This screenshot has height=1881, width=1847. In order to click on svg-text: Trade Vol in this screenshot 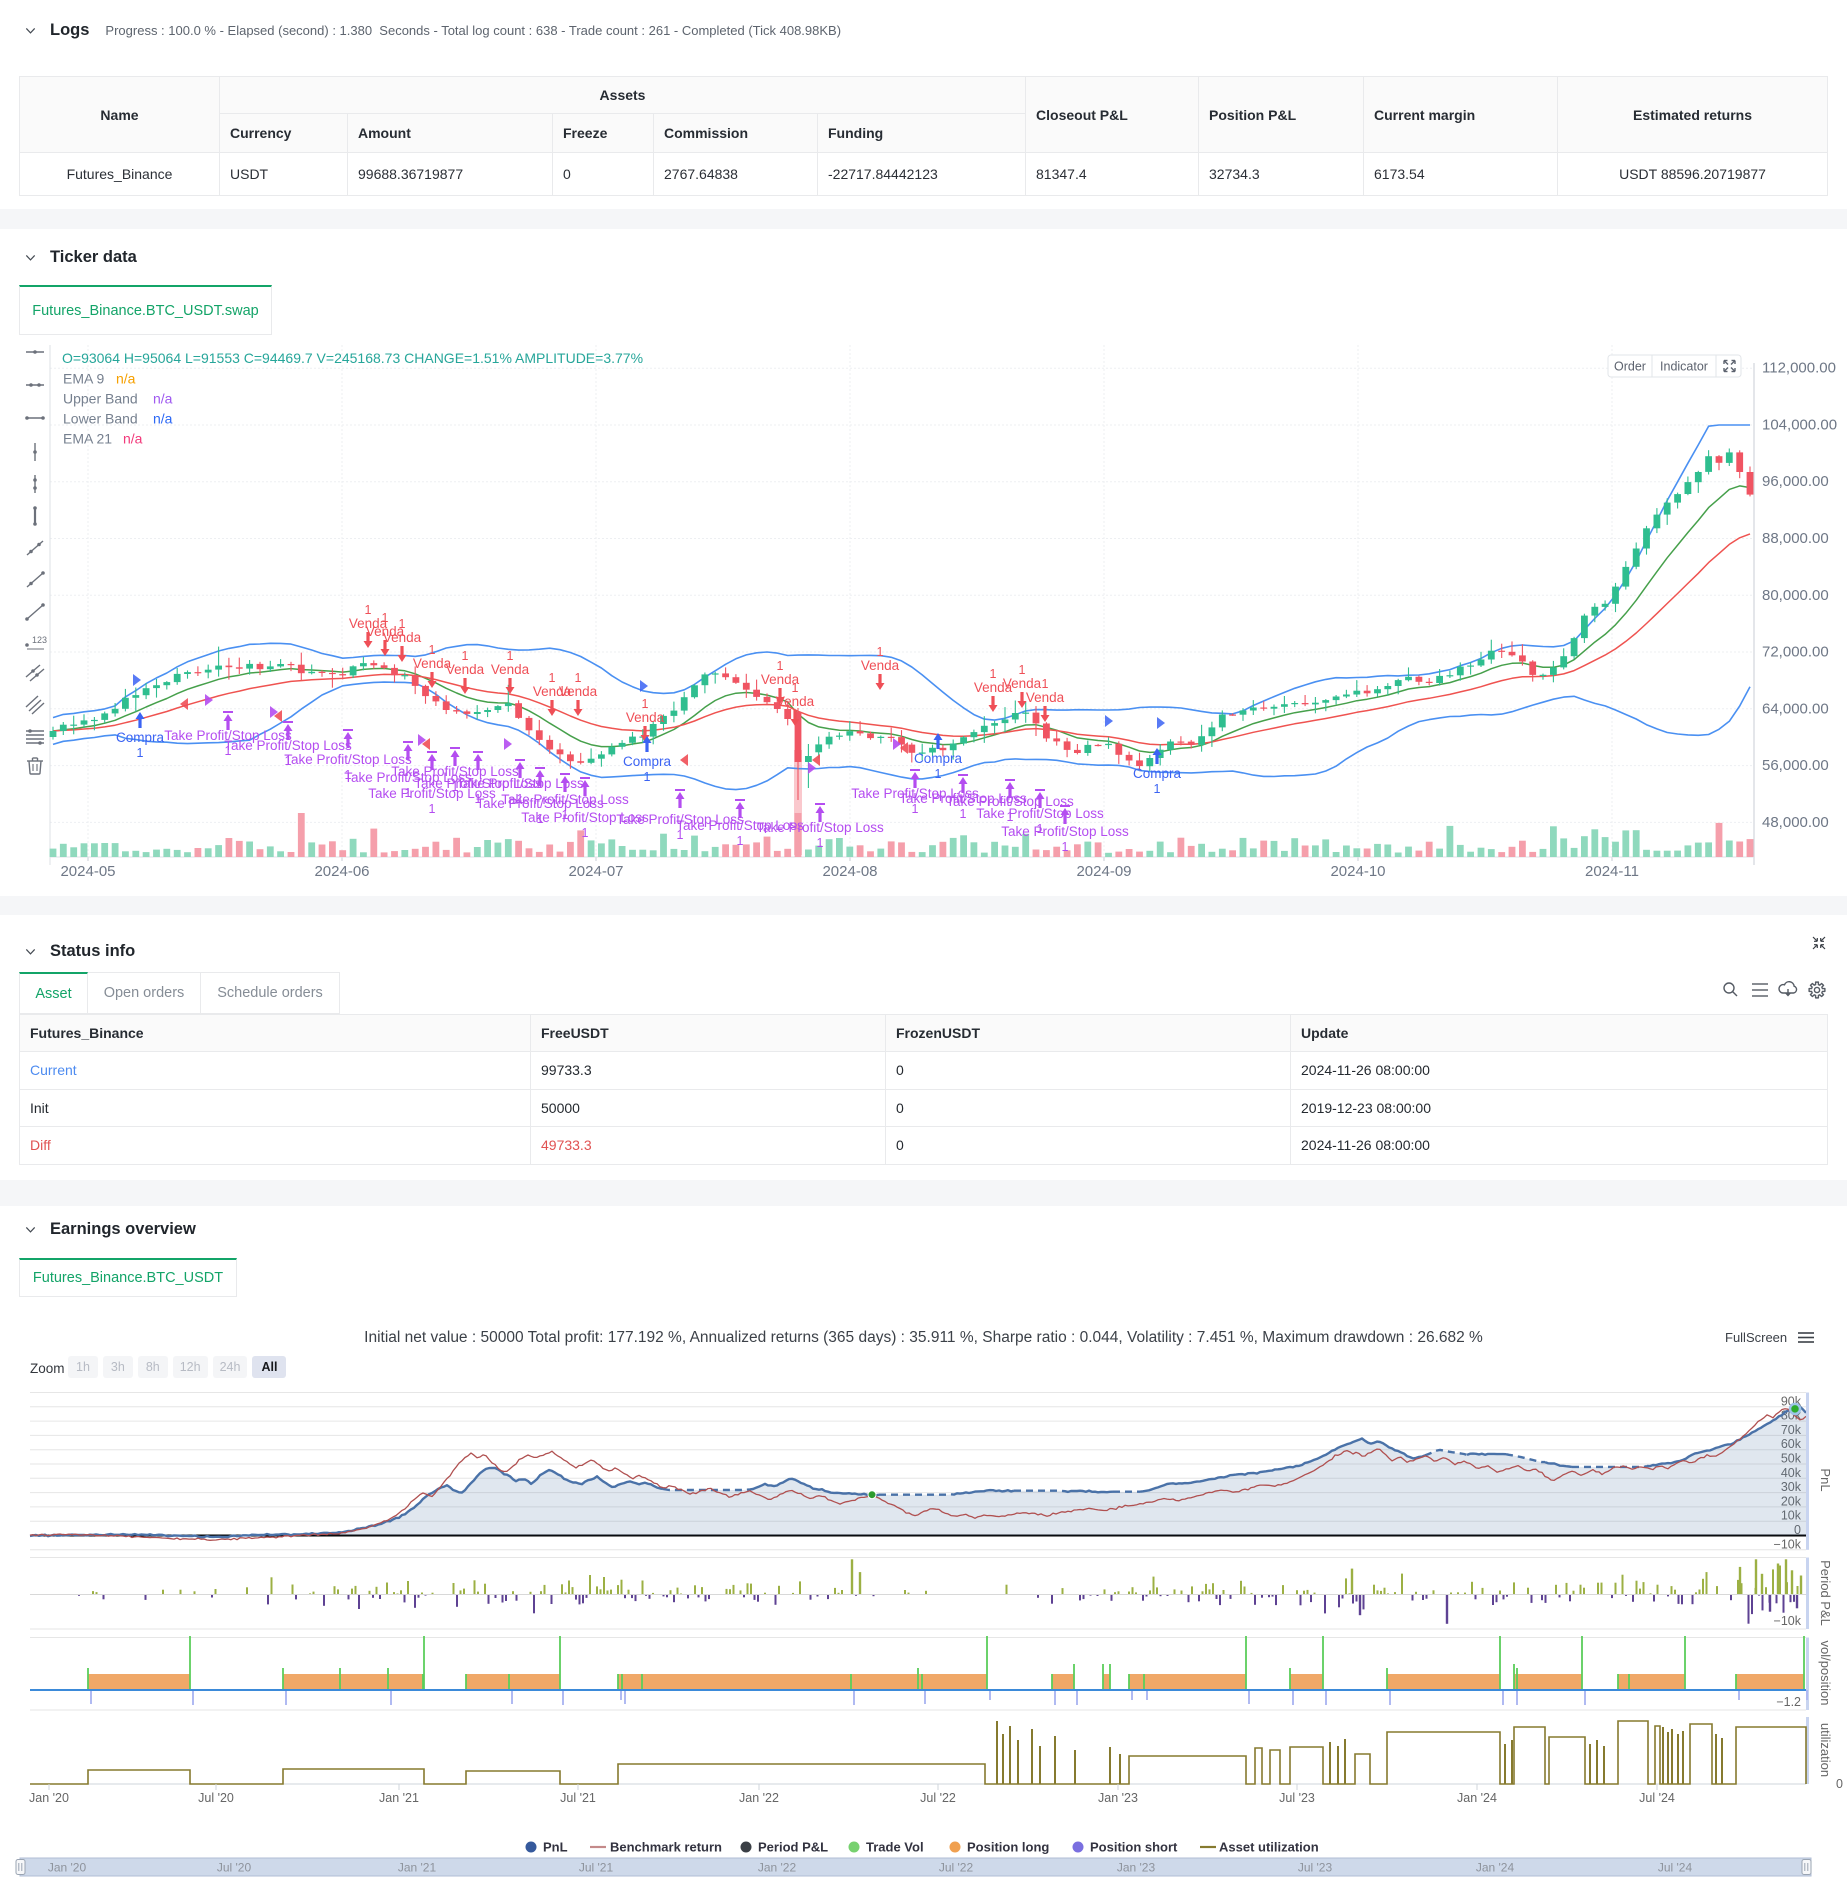, I will do `click(895, 1847)`.